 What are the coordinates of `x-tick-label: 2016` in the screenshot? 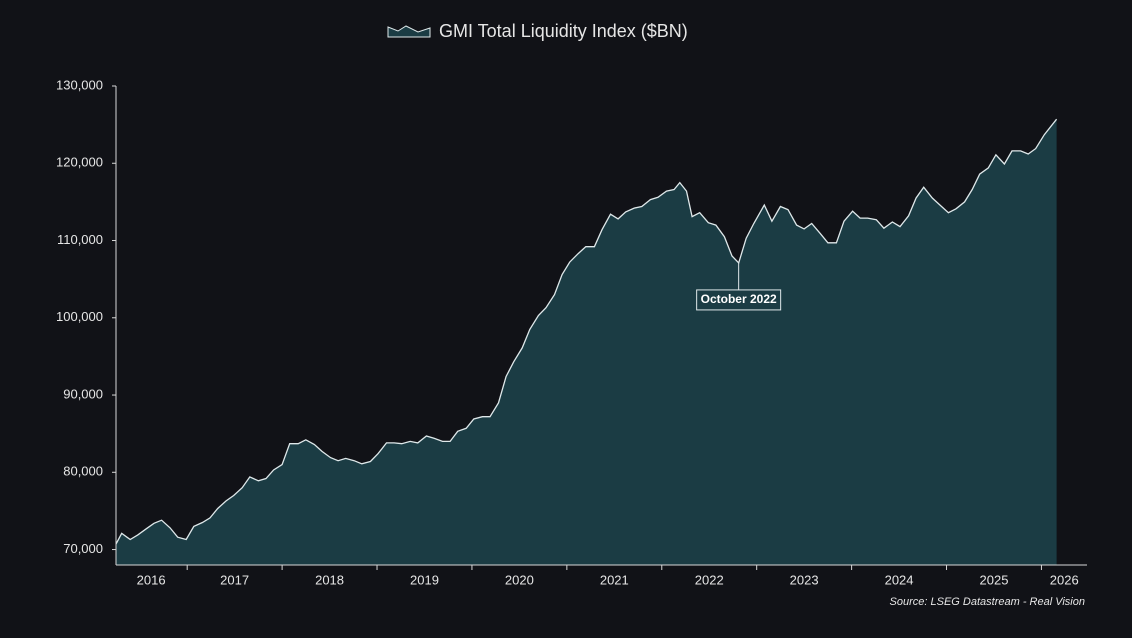 It's located at (151, 579).